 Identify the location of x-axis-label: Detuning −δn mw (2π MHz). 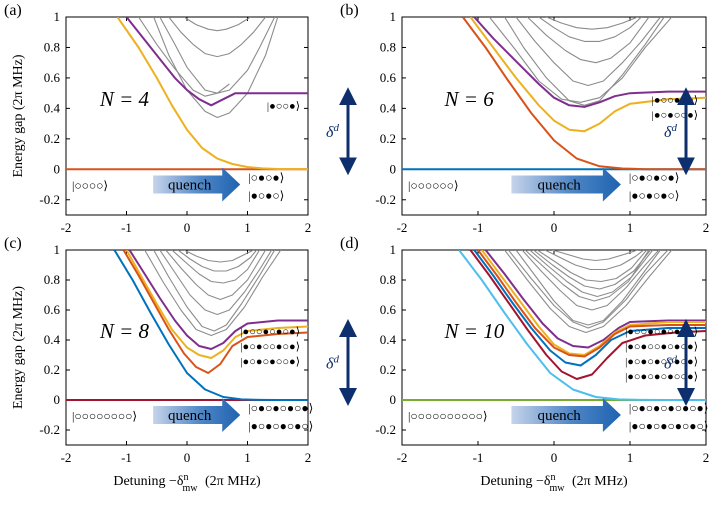
(187, 483).